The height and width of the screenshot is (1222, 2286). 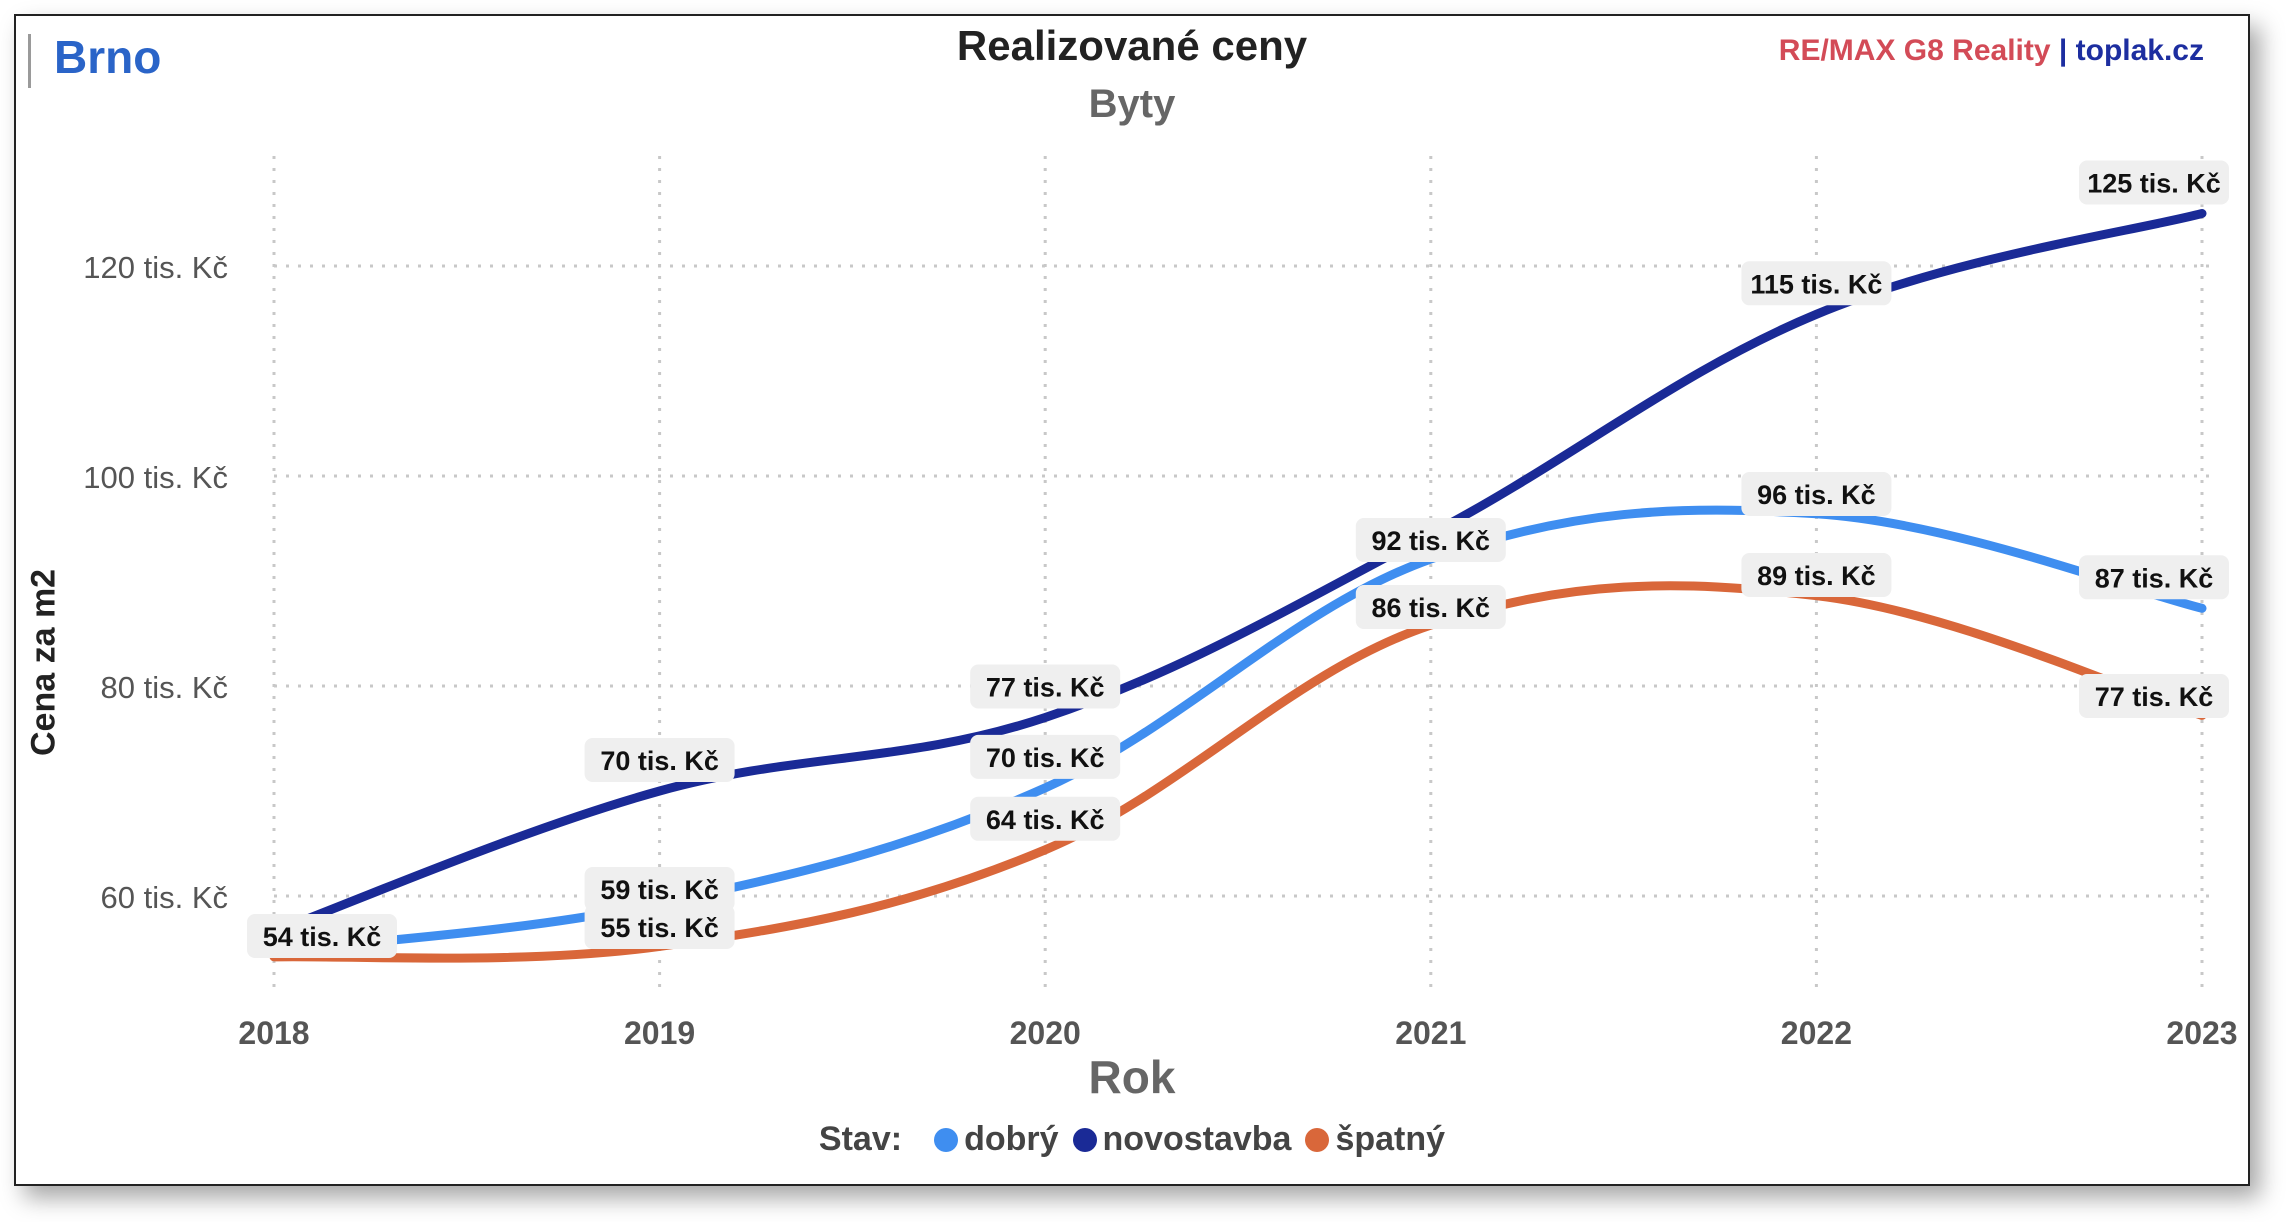 I want to click on chart-title: Realizované ceny, so click(x=1132, y=45).